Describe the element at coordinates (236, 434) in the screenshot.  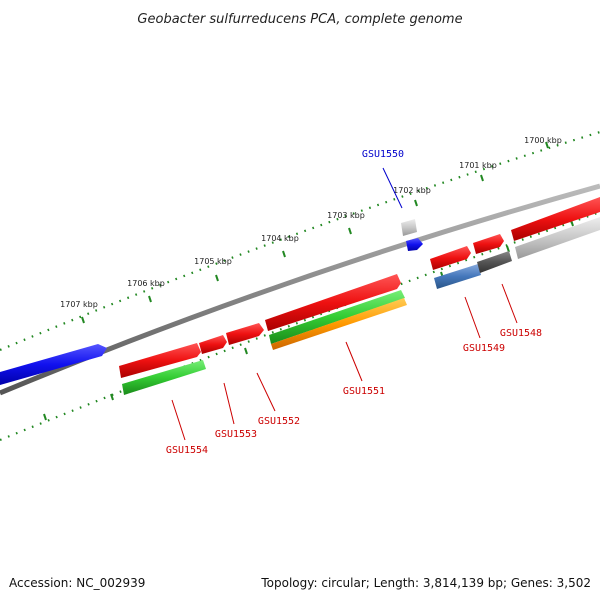
I see `label-gsu1553: GSU1553` at that location.